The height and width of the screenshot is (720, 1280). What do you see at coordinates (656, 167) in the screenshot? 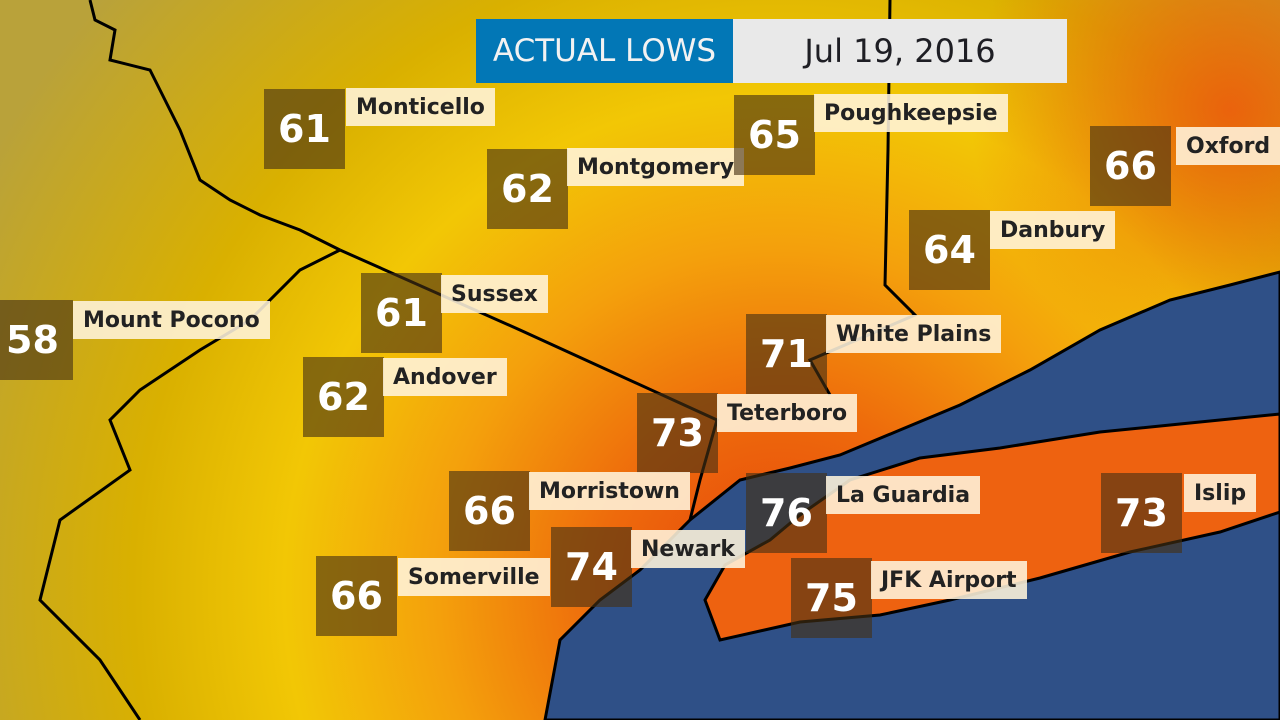
I see `station-name-label: Montgomery` at bounding box center [656, 167].